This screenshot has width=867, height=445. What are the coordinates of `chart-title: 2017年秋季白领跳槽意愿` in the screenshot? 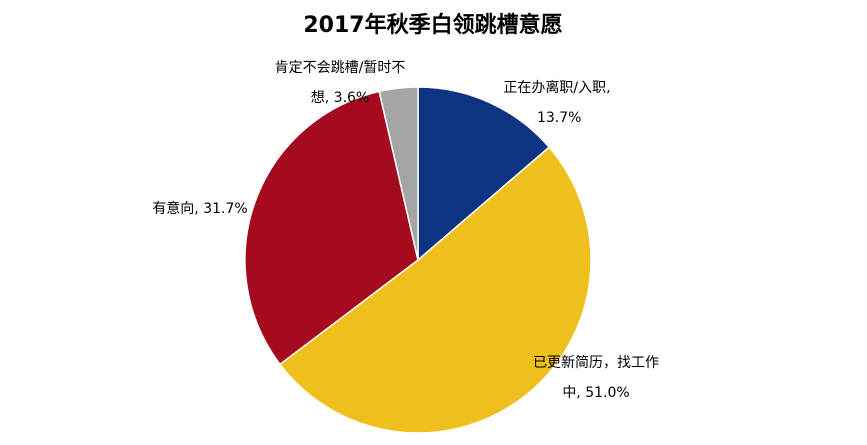 It's located at (432, 25).